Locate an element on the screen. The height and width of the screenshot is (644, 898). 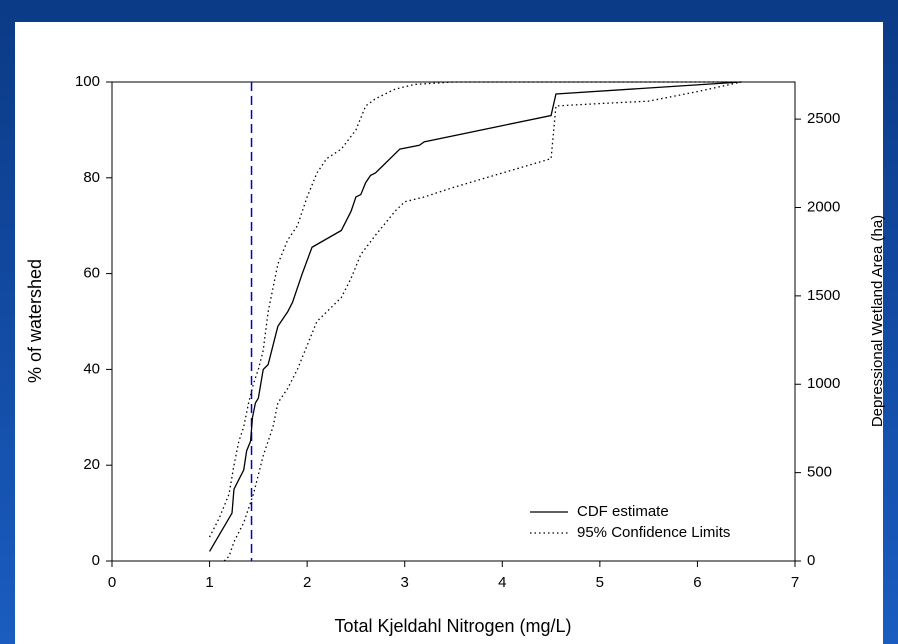
y2-tick-label: 1500 is located at coordinates (823, 295).